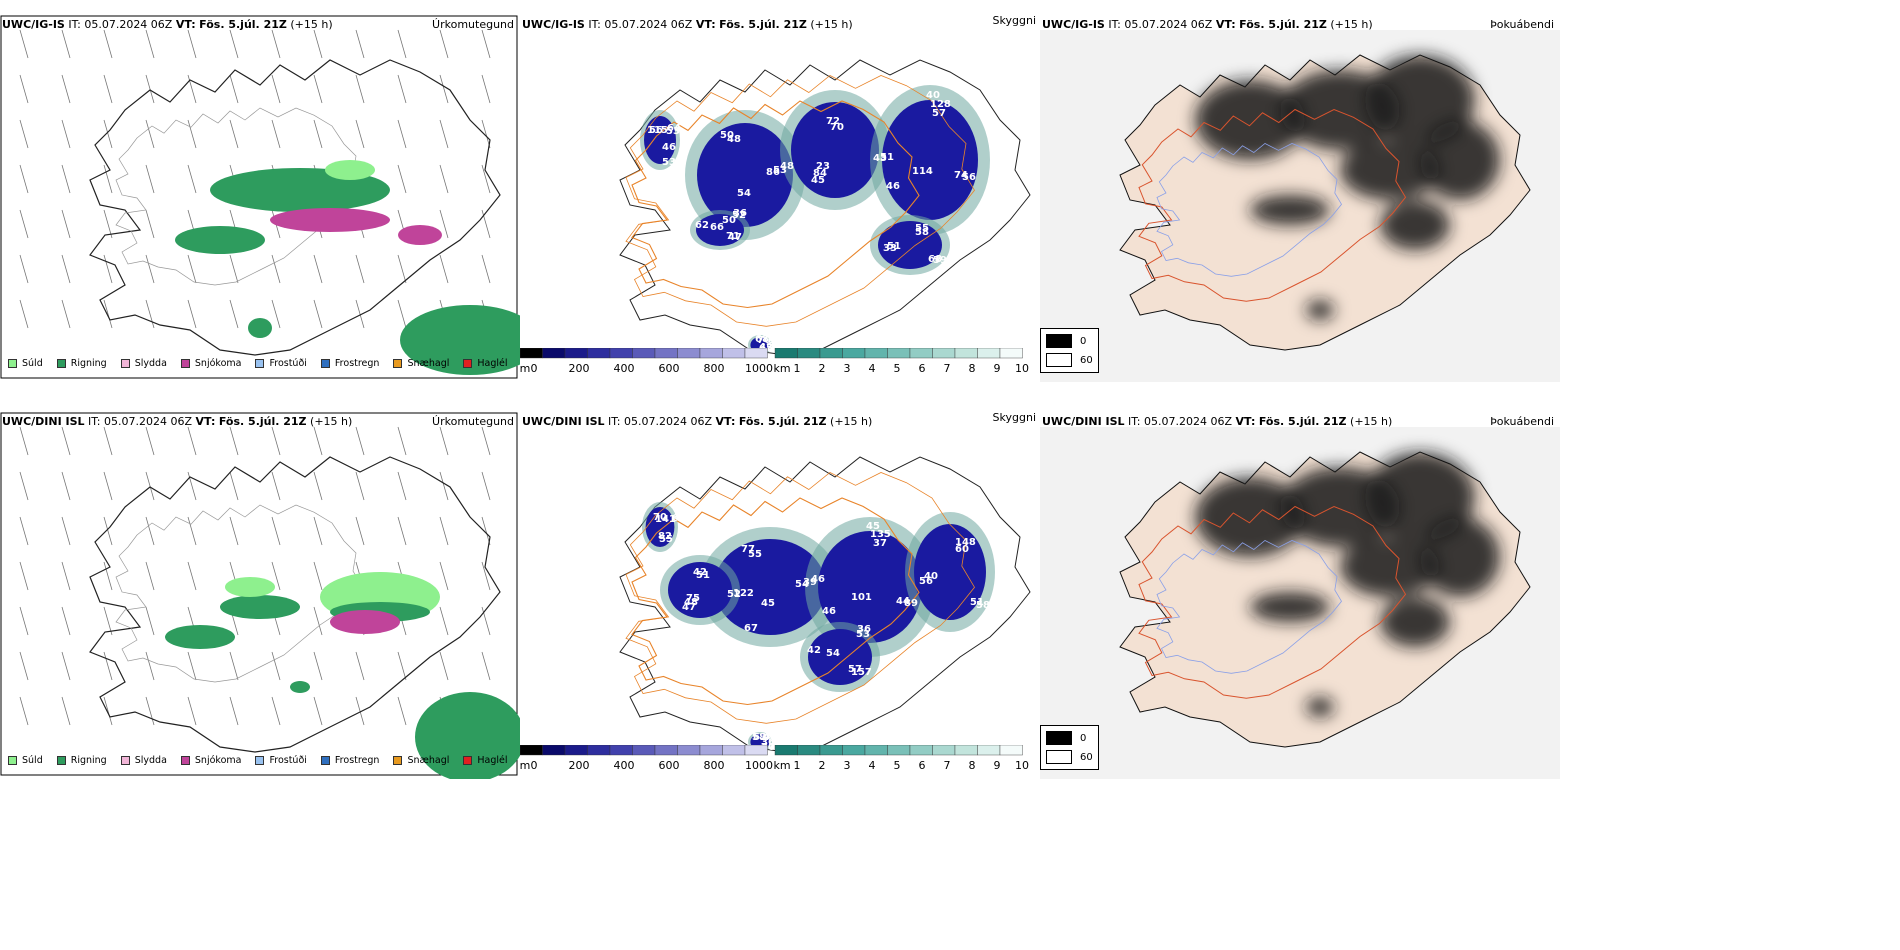  What do you see at coordinates (32, 363) in the screenshot?
I see `legend-label: Súld` at bounding box center [32, 363].